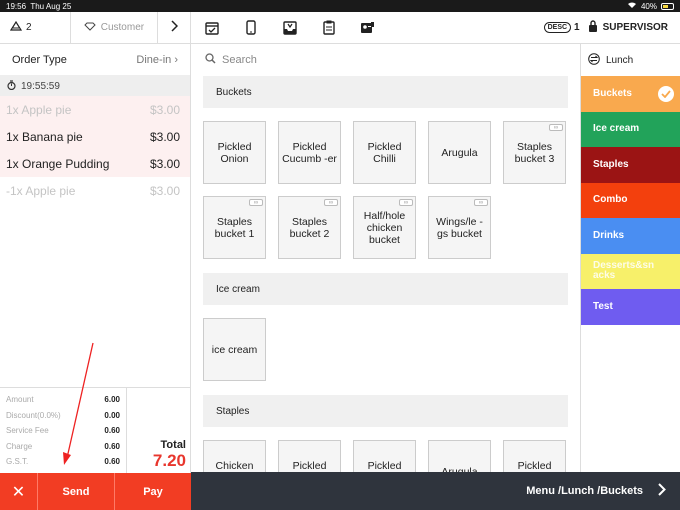 This screenshot has height=510, width=680. I want to click on product-tile: Half/hole chicken bucket ∞, so click(384, 227).